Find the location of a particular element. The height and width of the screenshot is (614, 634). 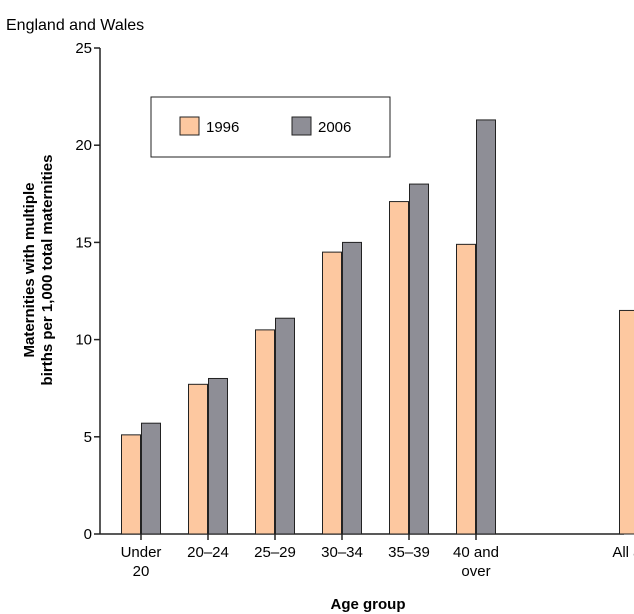

x-tick-label-line: 30–34 is located at coordinates (342, 552).